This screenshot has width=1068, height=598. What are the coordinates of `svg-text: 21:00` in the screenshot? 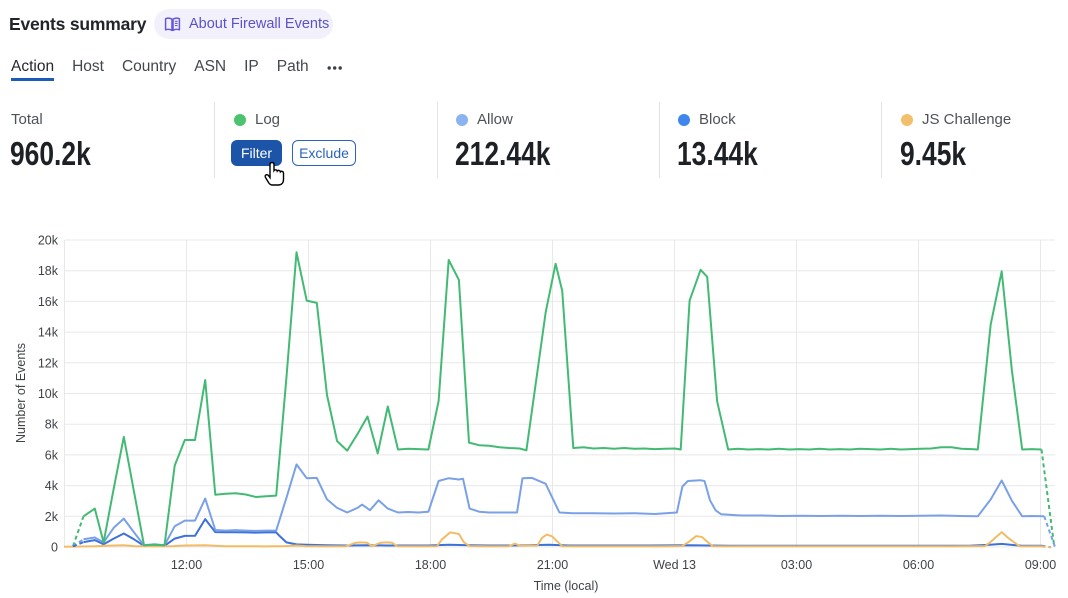 It's located at (552, 565).